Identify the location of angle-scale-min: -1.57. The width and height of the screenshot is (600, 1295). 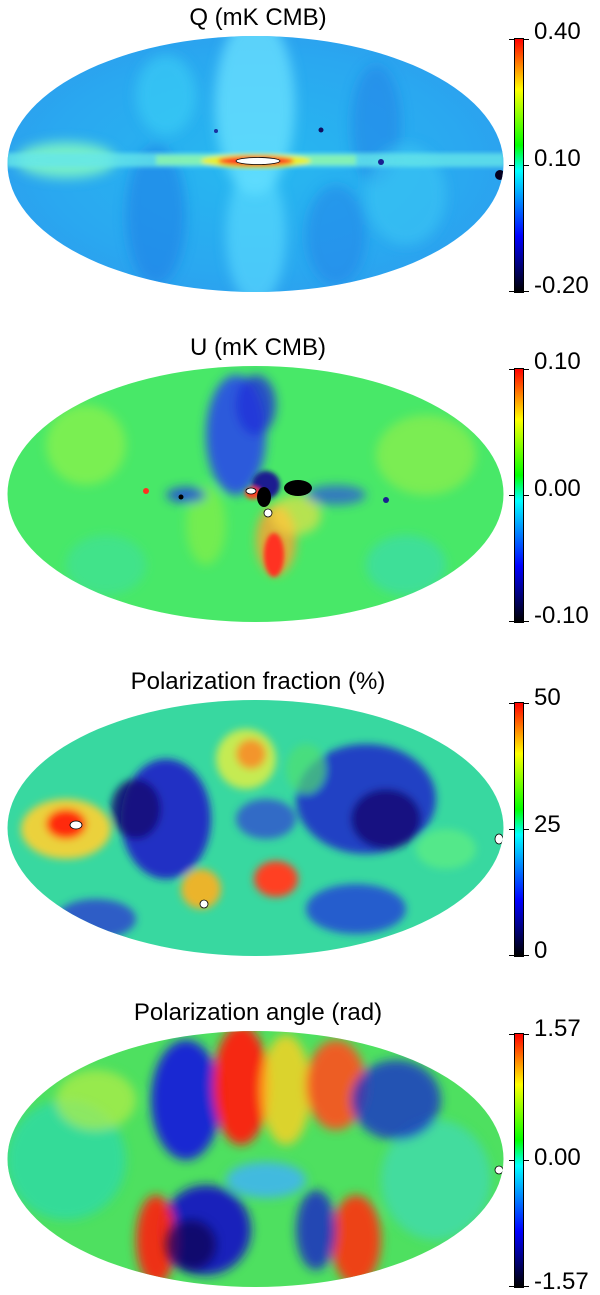
(561, 1281).